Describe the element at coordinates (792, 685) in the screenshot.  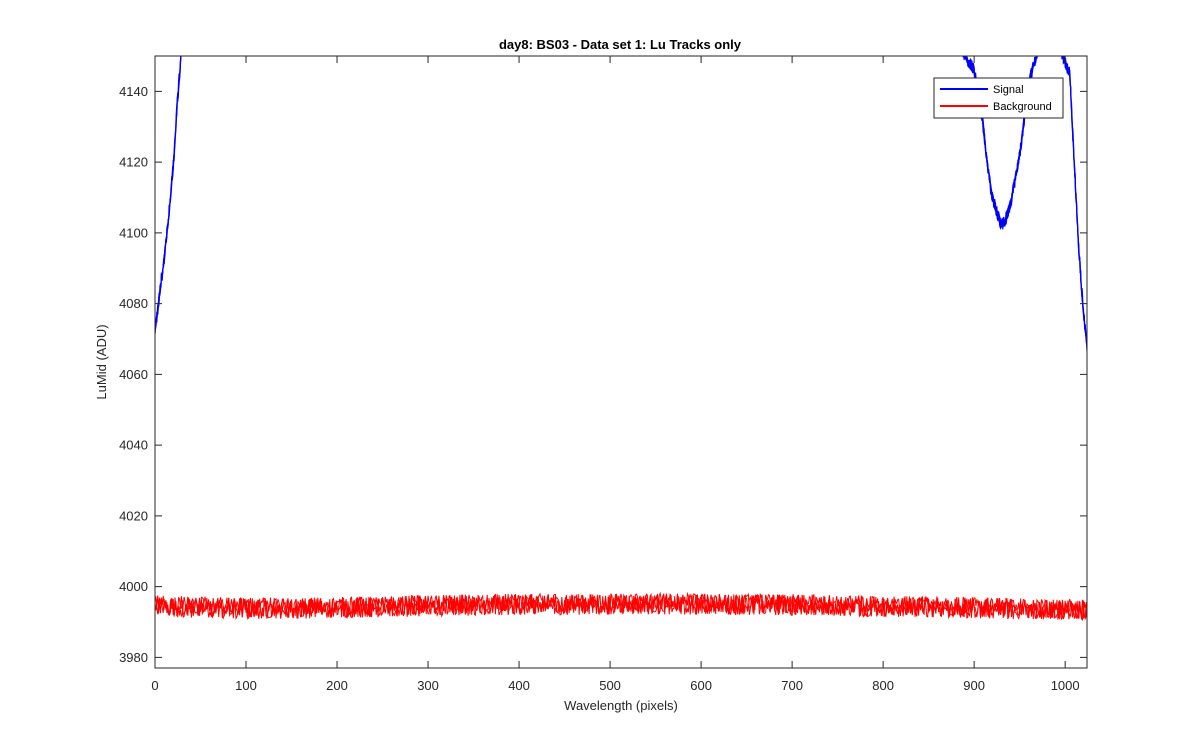
I see `x-tick-label: 700` at that location.